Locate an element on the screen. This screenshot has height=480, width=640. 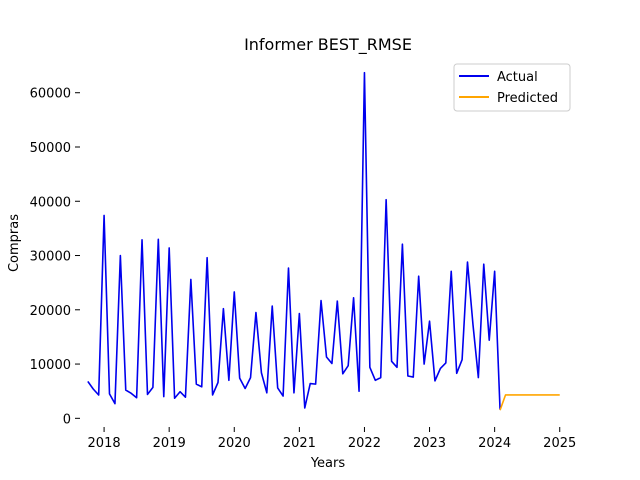
y-tick-label: 50000 is located at coordinates (50, 148).